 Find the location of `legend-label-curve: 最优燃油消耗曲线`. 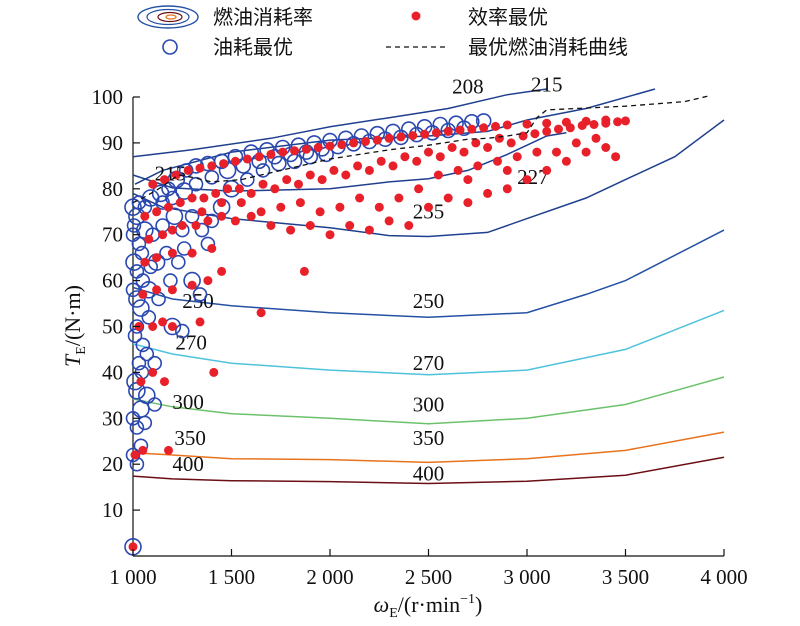

legend-label-curve: 最优燃油消耗曲线 is located at coordinates (548, 47).